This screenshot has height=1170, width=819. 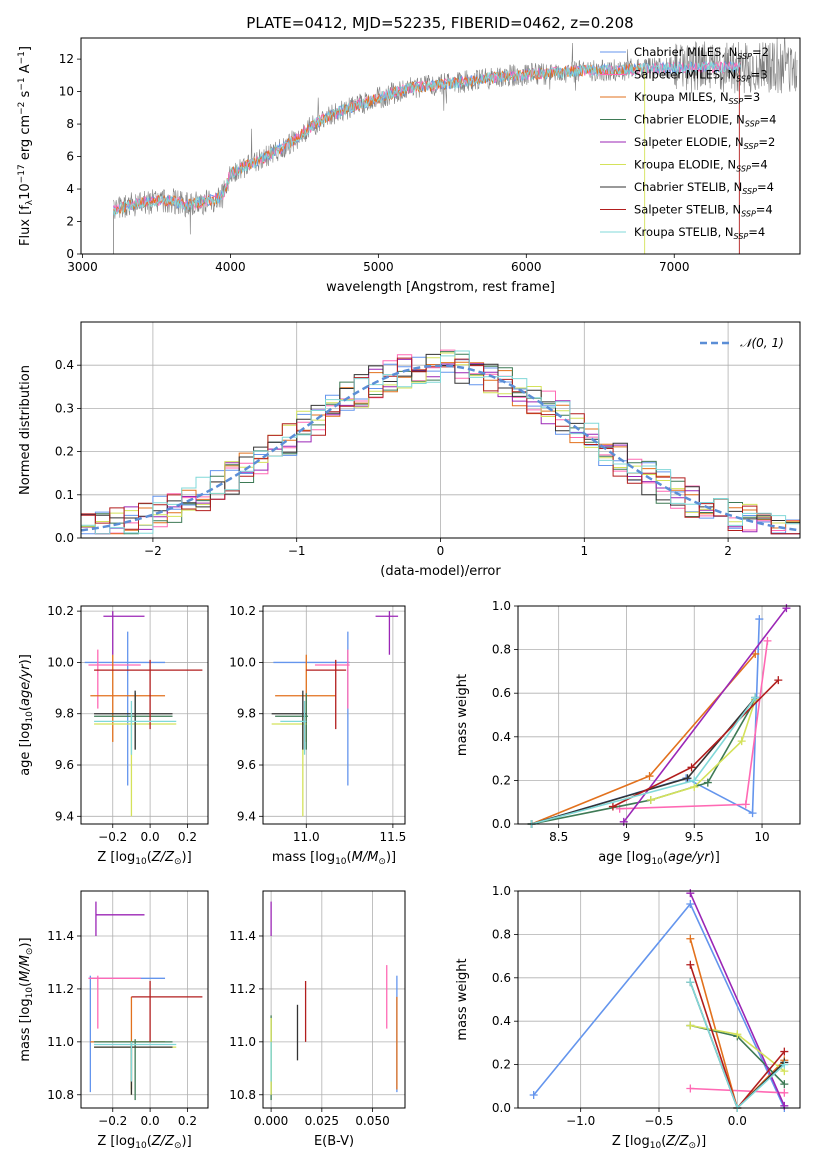 I want to click on y-tick-label: 0.1, so click(x=64, y=495).